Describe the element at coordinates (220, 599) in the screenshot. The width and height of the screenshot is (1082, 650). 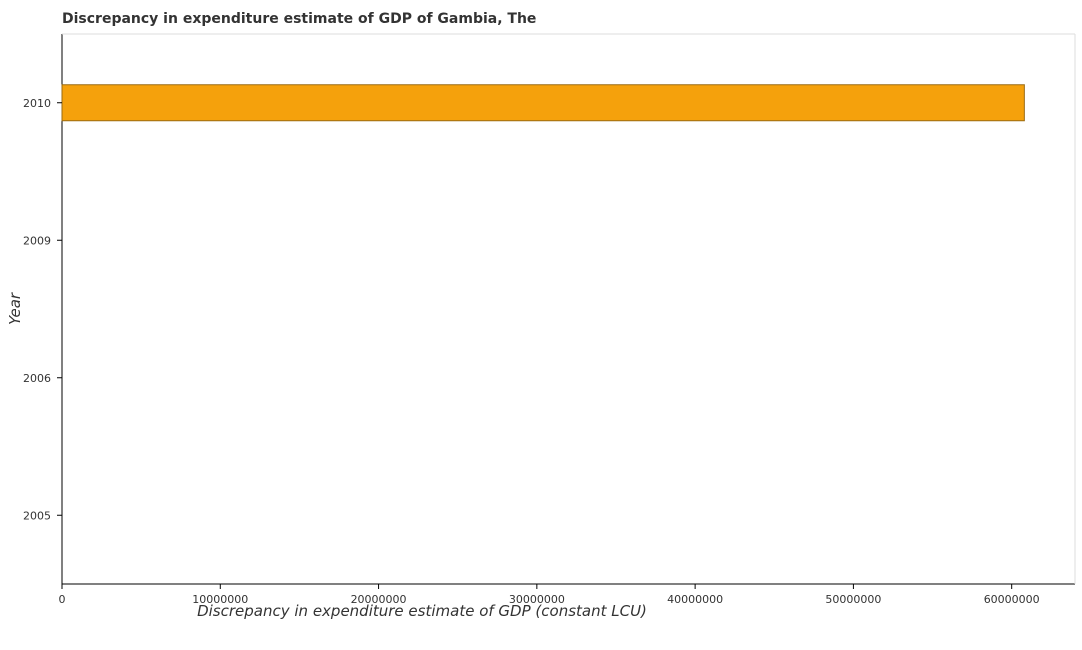
I see `x-tick-label: 10000000` at that location.